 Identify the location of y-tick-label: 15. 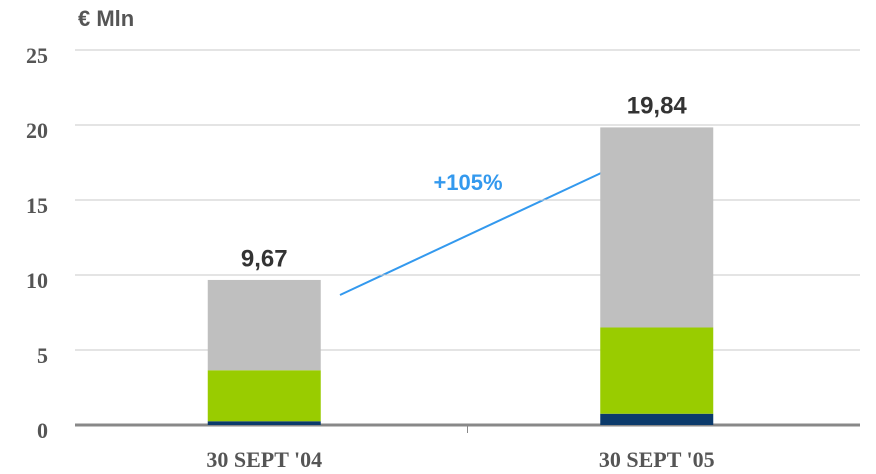
(37, 205).